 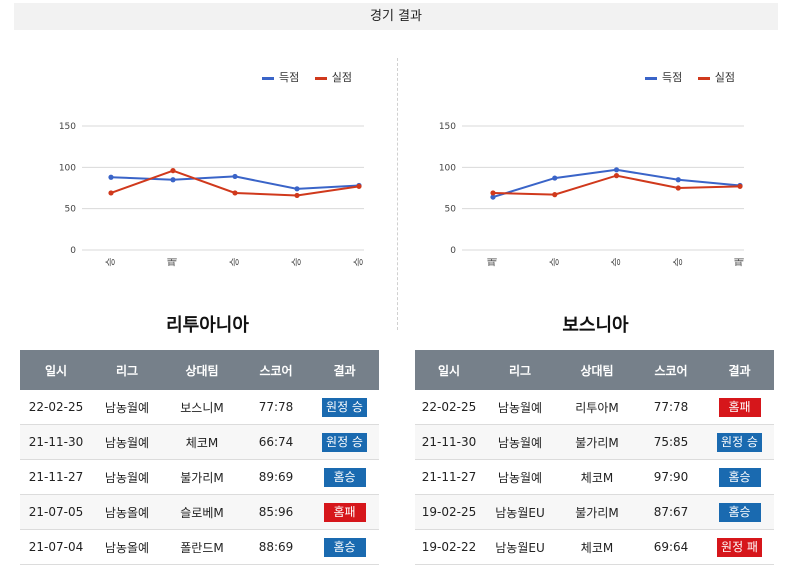 What do you see at coordinates (449, 512) in the screenshot?
I see `date-cell: 19-02-25` at bounding box center [449, 512].